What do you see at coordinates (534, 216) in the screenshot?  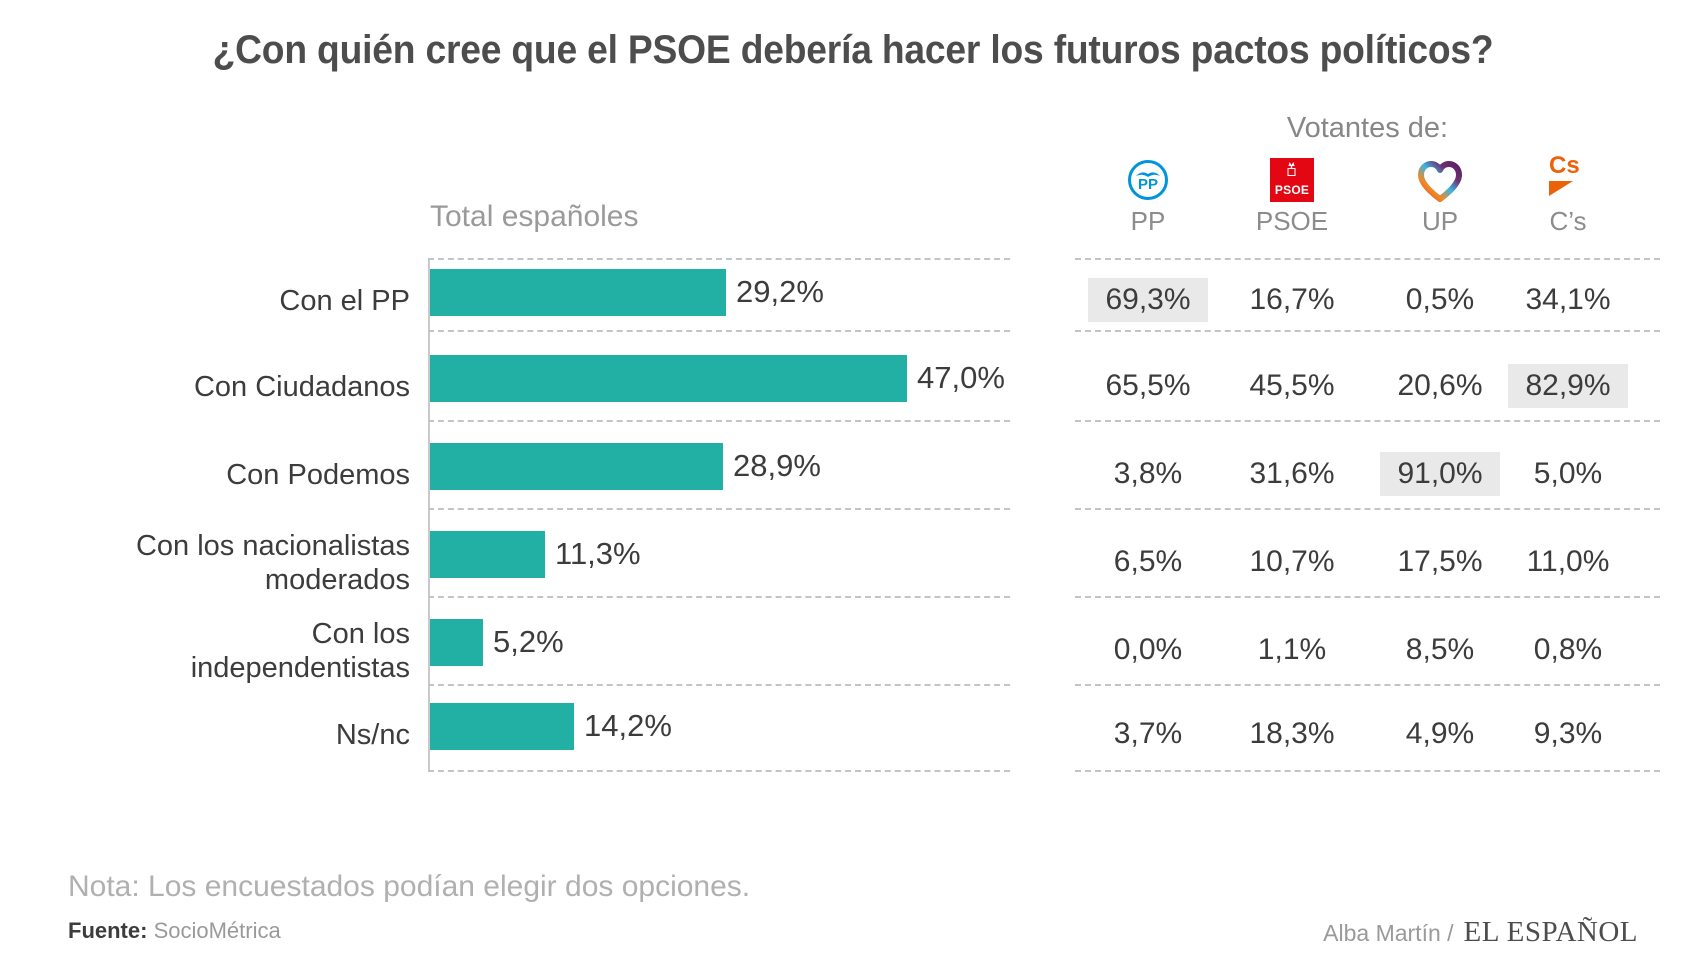 I see `total-espanoles-label: Total españoles` at bounding box center [534, 216].